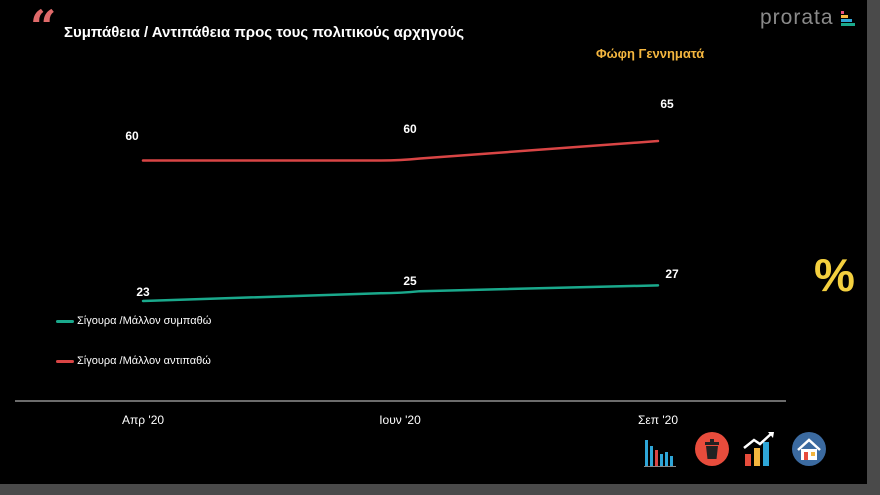 The image size is (880, 495). I want to click on legend-item-positive: Σίγουρα /Μάλλον συμπαθώ, so click(133, 321).